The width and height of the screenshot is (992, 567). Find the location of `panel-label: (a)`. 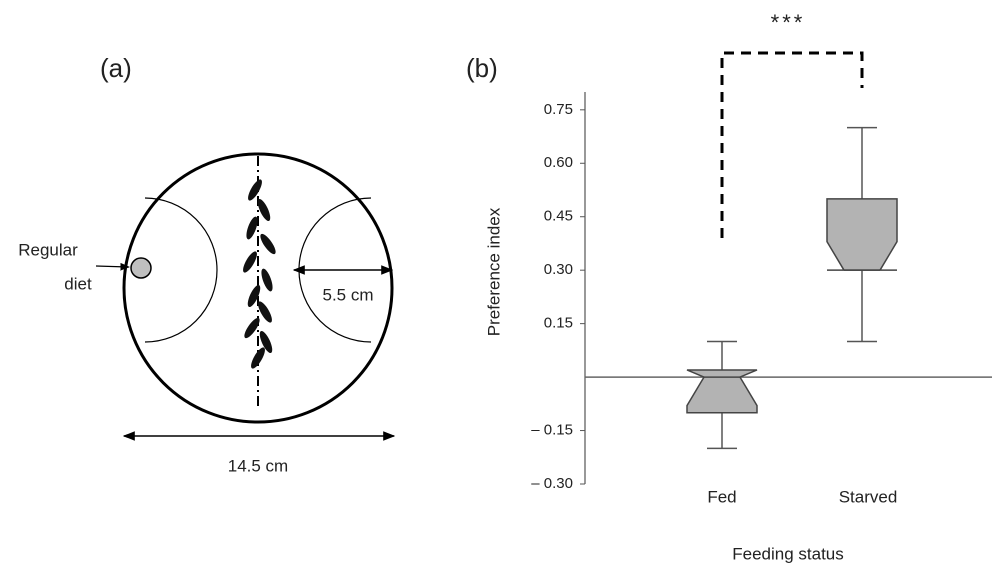

panel-label: (a) is located at coordinates (116, 68).